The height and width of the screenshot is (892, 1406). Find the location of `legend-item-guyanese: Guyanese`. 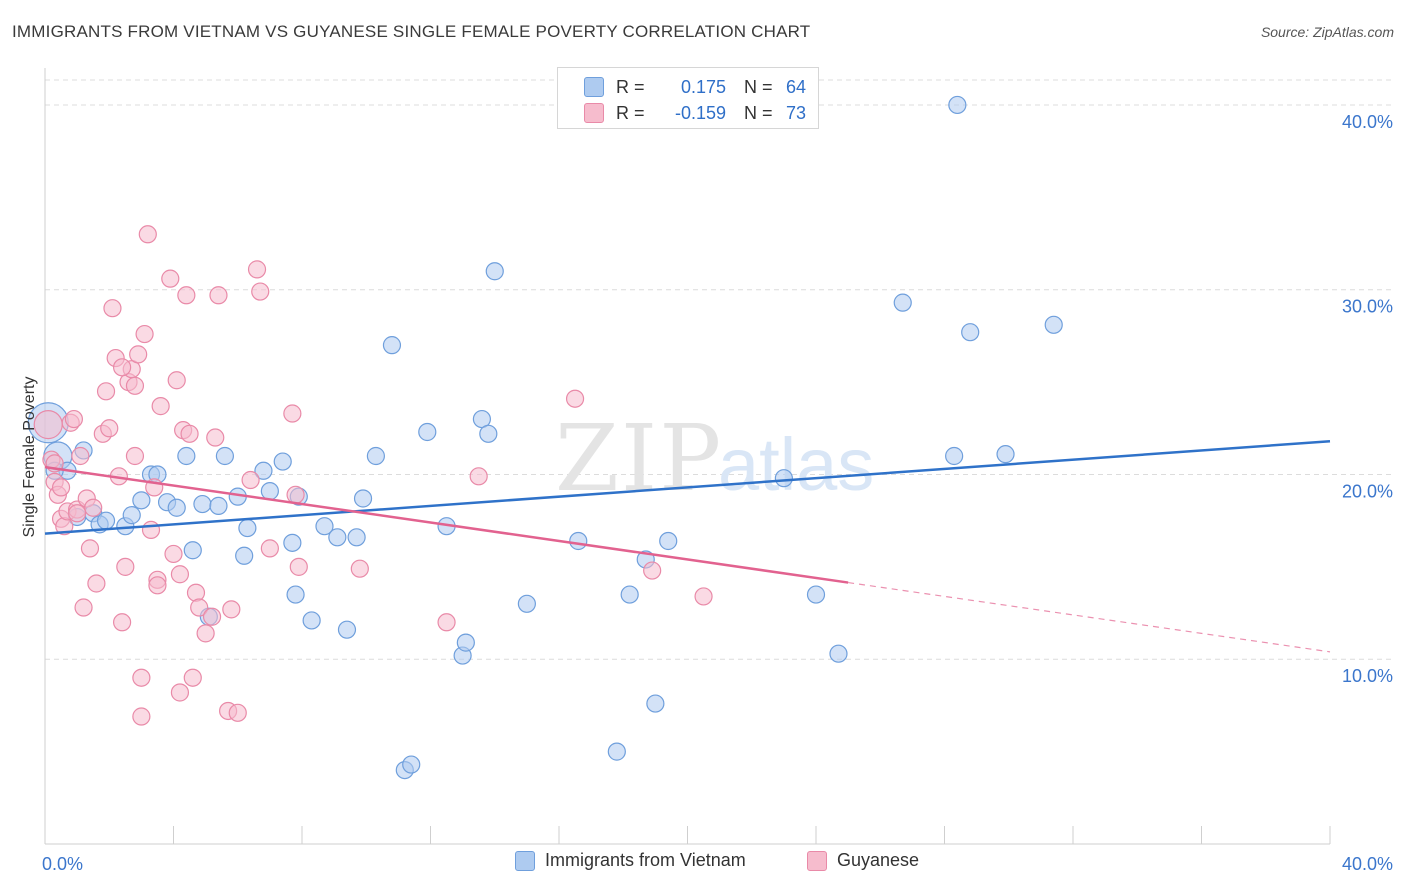

legend-item-guyanese: Guyanese is located at coordinates (863, 860).